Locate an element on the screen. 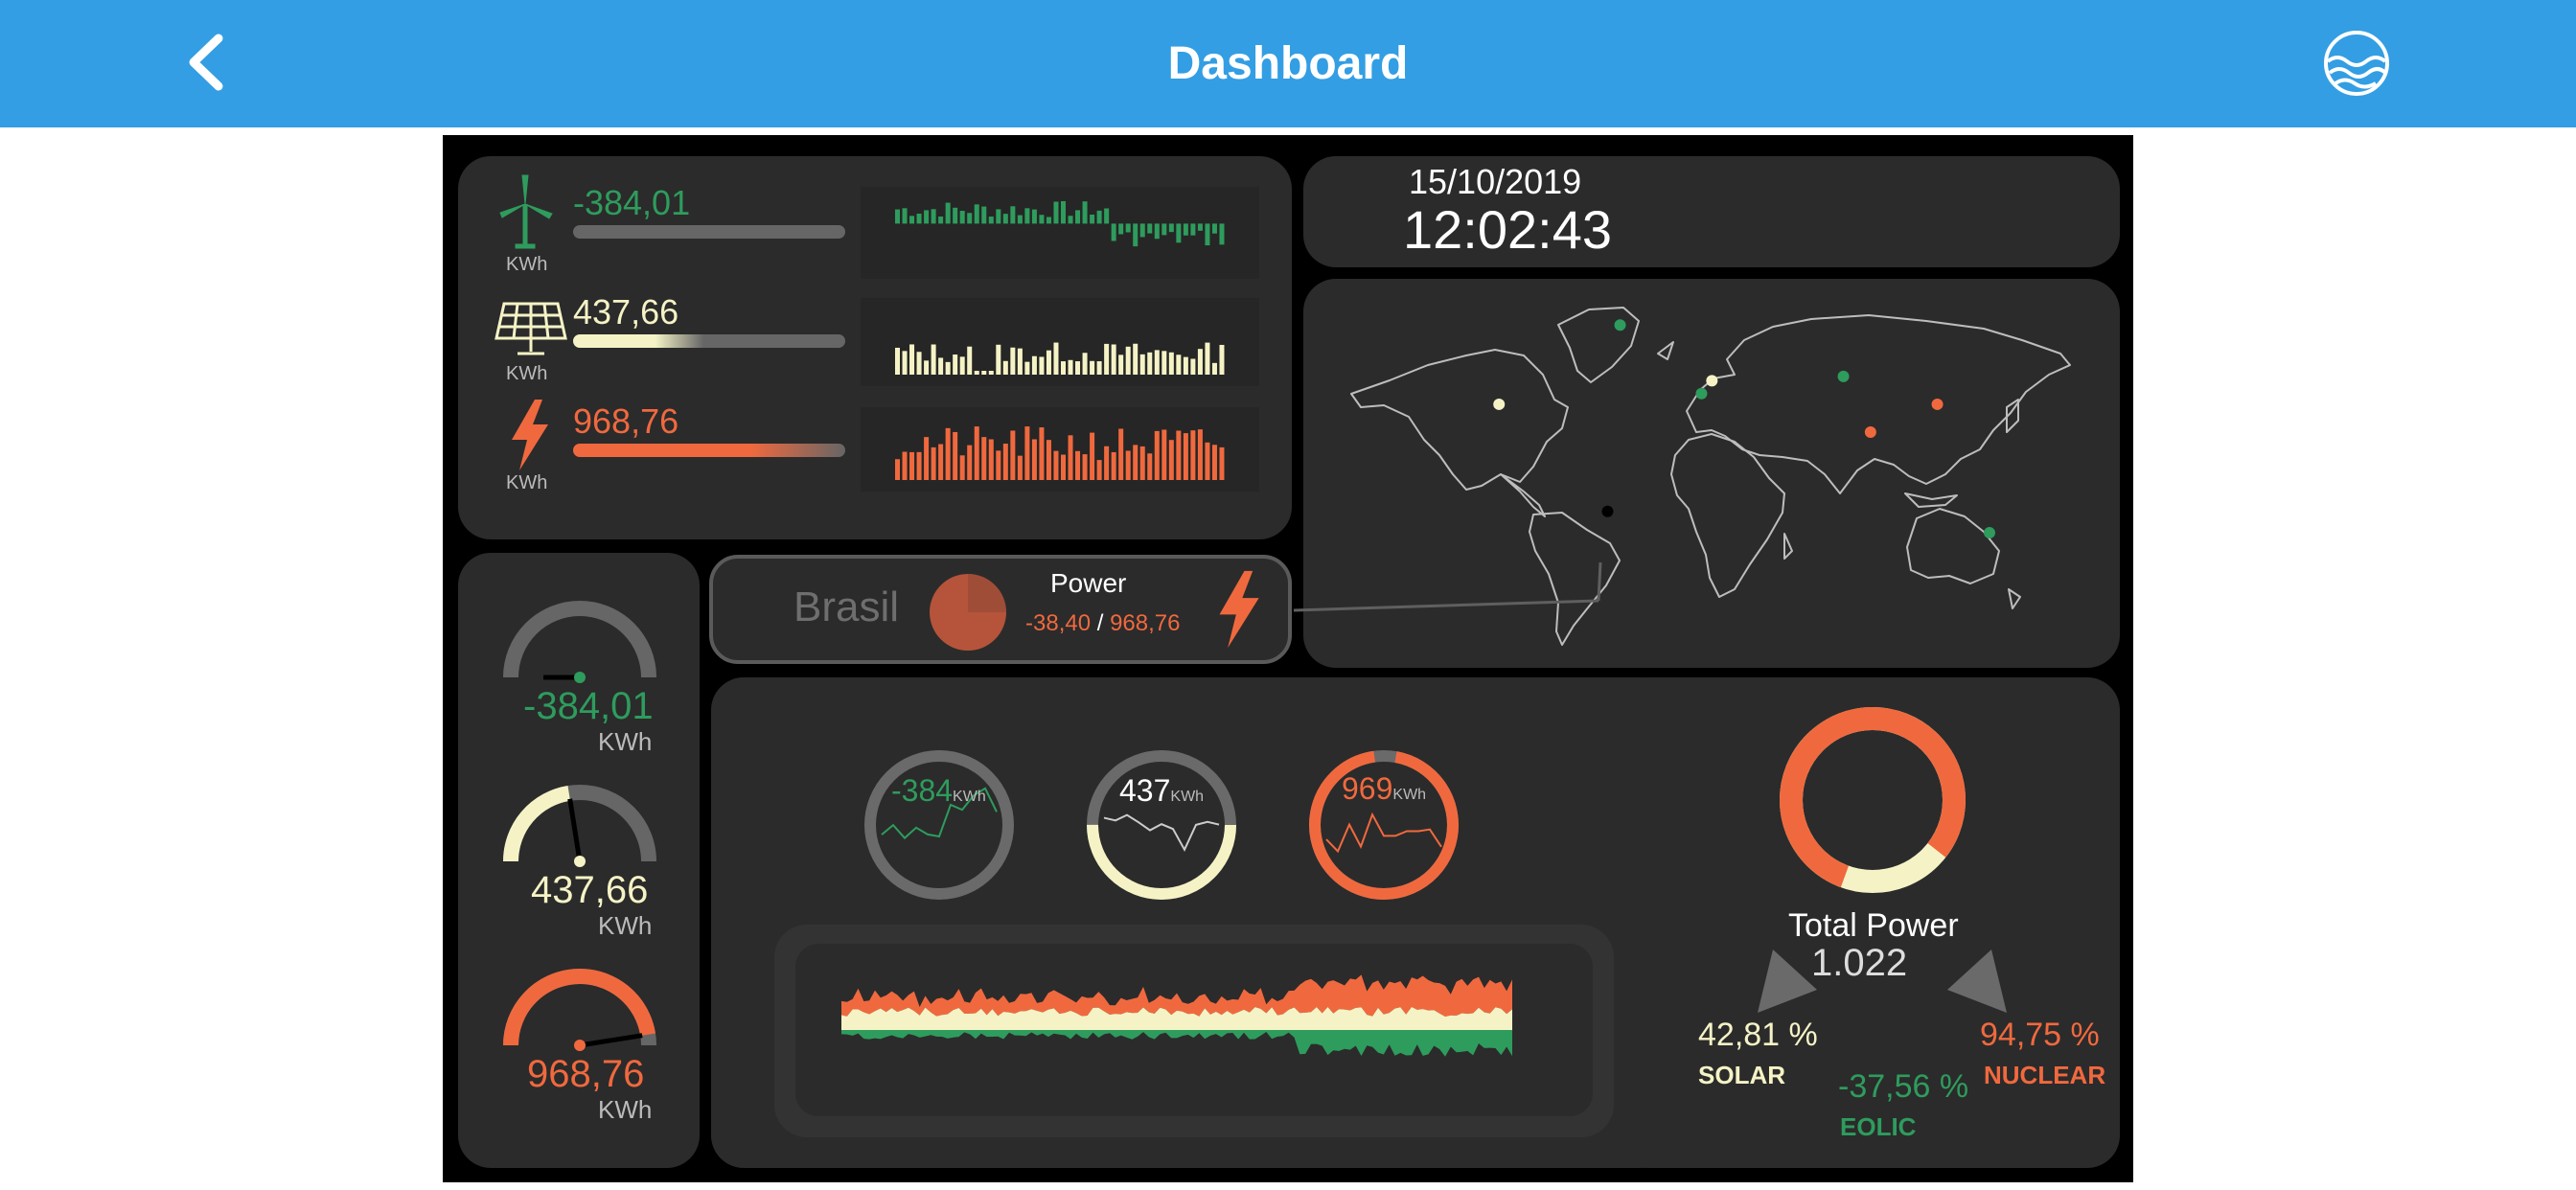 The height and width of the screenshot is (1190, 2576). chevron-left-icon is located at coordinates (207, 62).